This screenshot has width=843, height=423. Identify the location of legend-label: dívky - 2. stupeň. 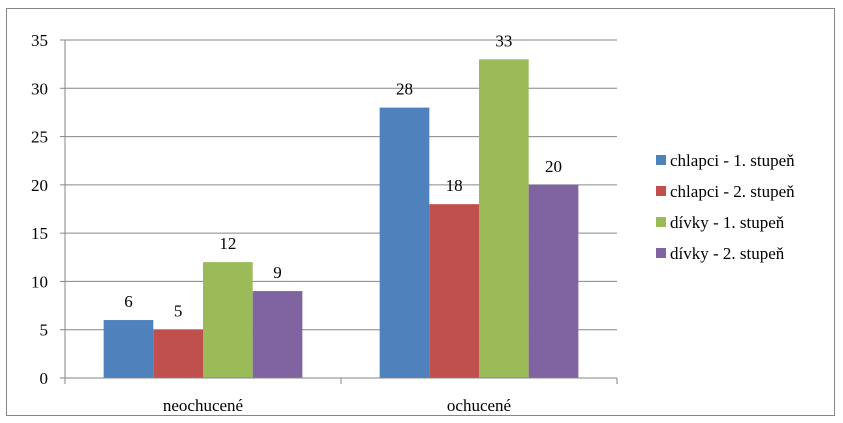
(727, 253).